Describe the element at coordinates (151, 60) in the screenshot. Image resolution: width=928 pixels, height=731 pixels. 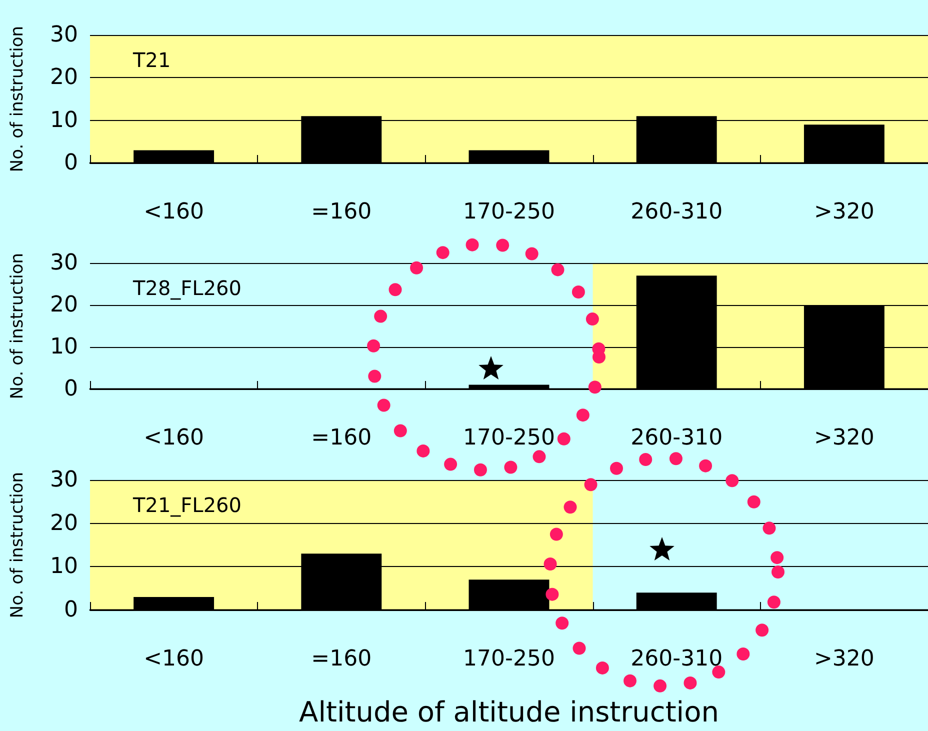
I see `text: T21` at that location.